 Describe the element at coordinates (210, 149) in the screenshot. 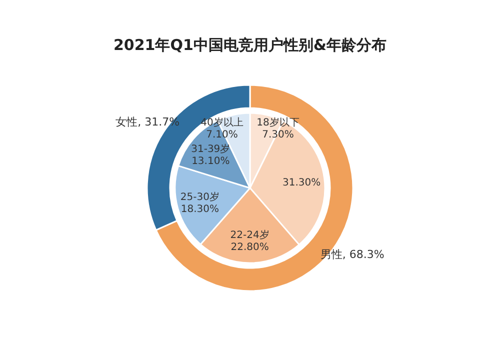

I see `slice-label: 31-39岁` at that location.